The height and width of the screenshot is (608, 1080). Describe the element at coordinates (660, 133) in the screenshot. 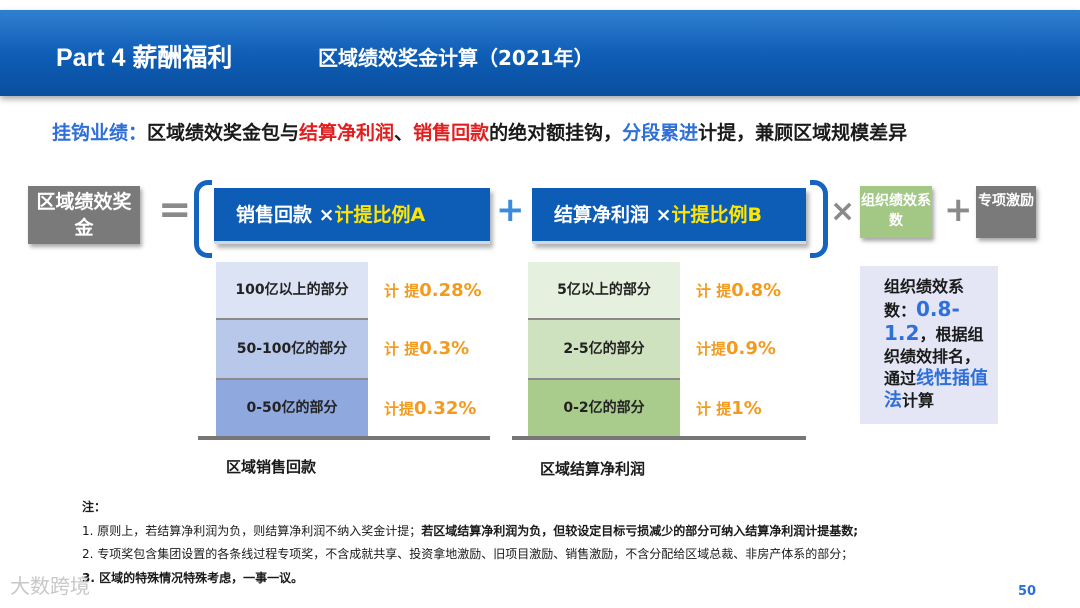

I see `intro-tiered: 分段累进` at that location.